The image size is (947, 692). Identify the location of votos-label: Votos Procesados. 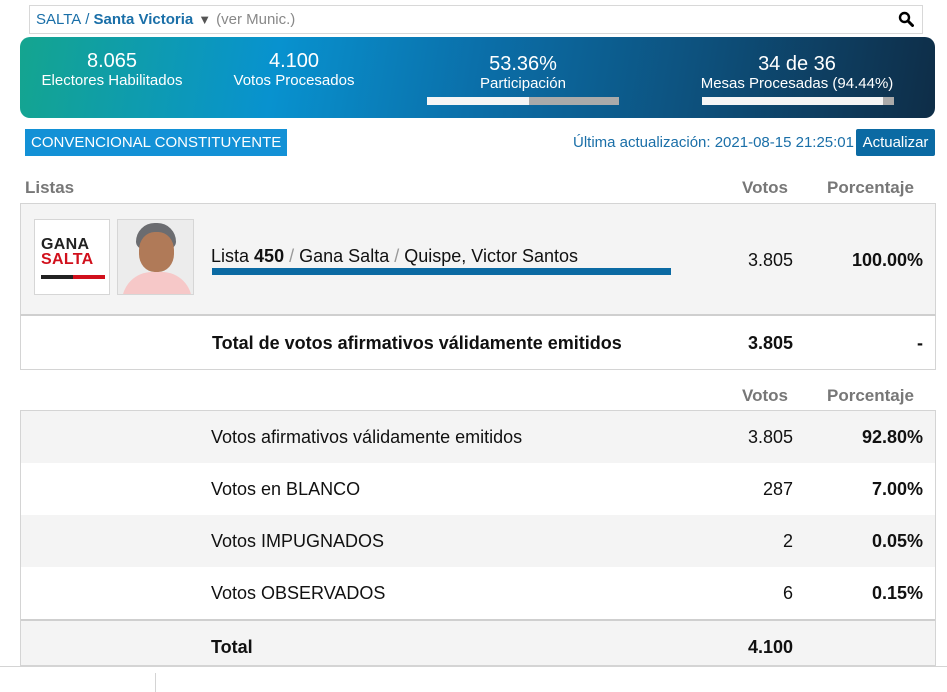
(294, 80).